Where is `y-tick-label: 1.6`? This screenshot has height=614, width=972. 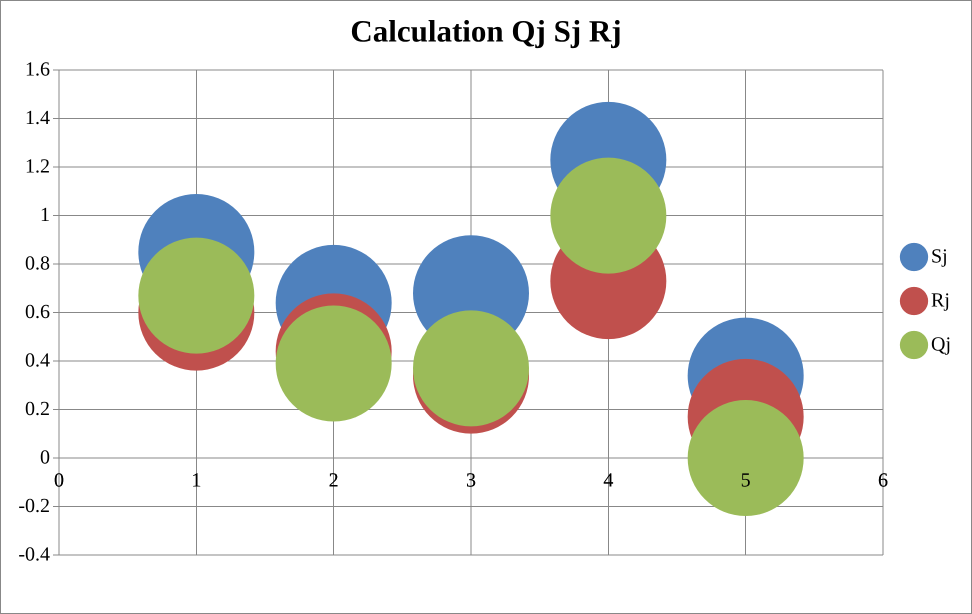 y-tick-label: 1.6 is located at coordinates (37, 69).